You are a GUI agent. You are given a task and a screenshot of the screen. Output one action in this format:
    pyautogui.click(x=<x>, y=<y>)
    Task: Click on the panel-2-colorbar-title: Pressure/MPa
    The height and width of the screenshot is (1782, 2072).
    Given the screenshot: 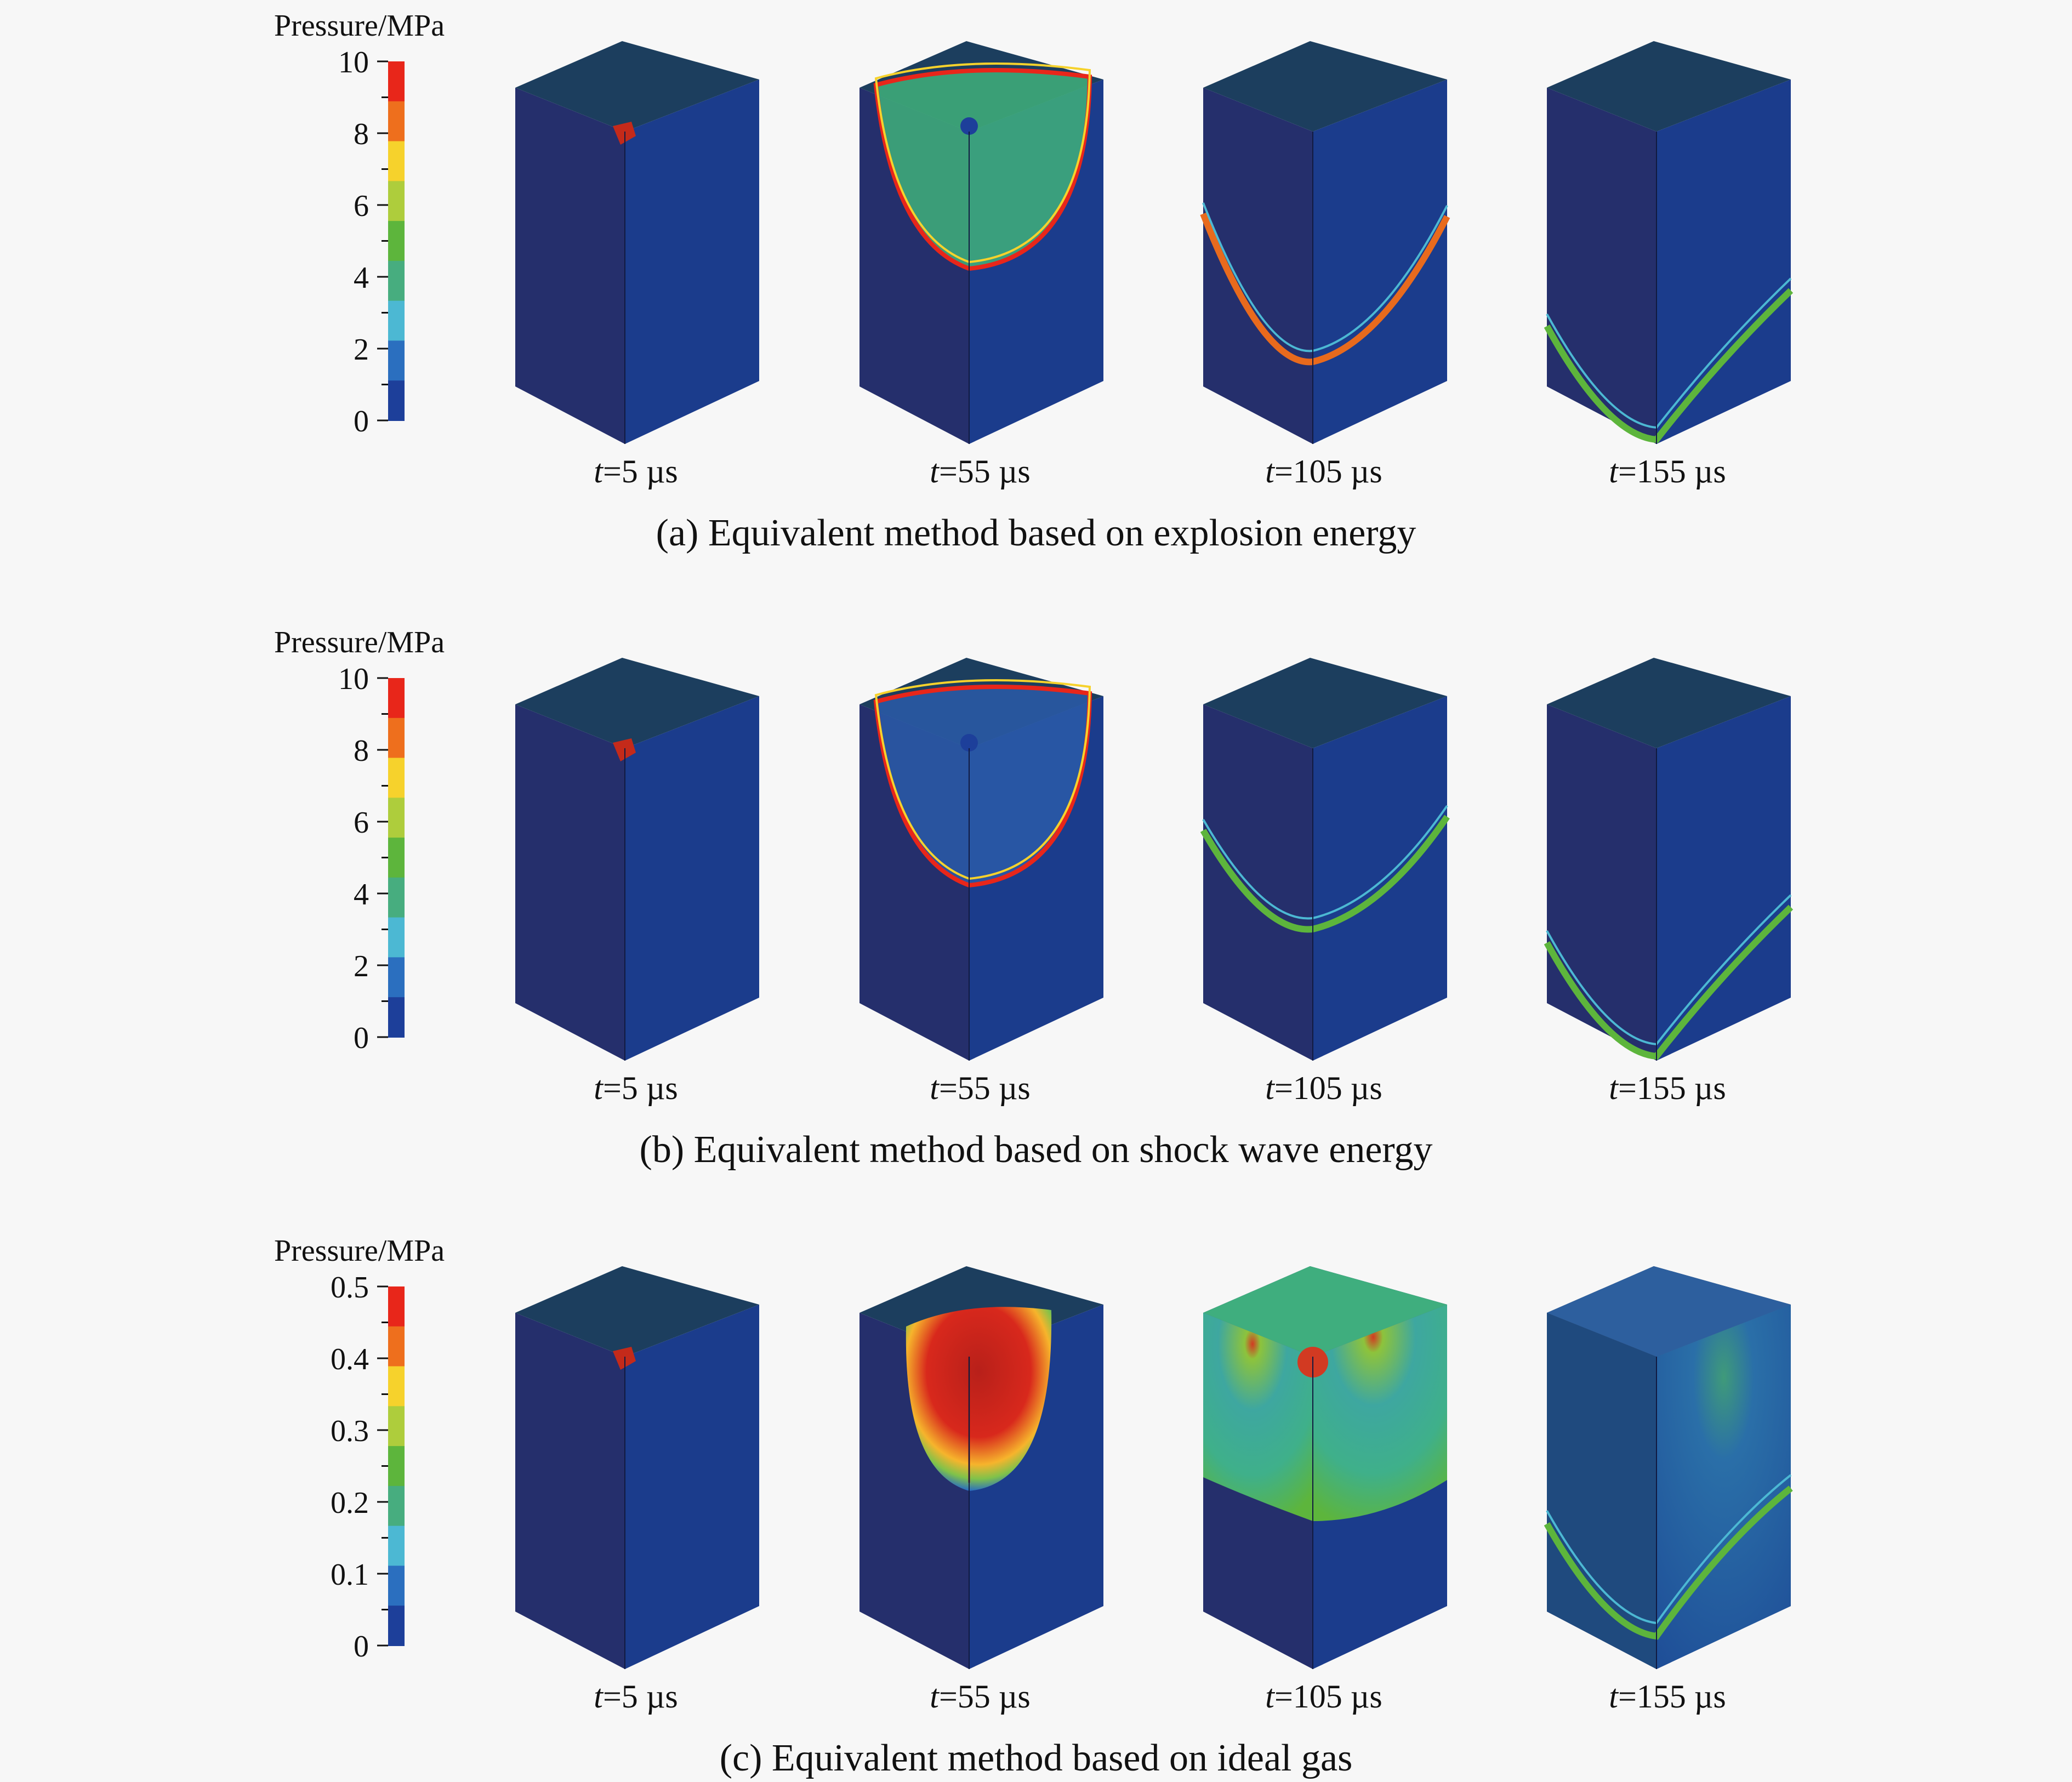 What is the action you would take?
    pyautogui.click(x=359, y=1251)
    